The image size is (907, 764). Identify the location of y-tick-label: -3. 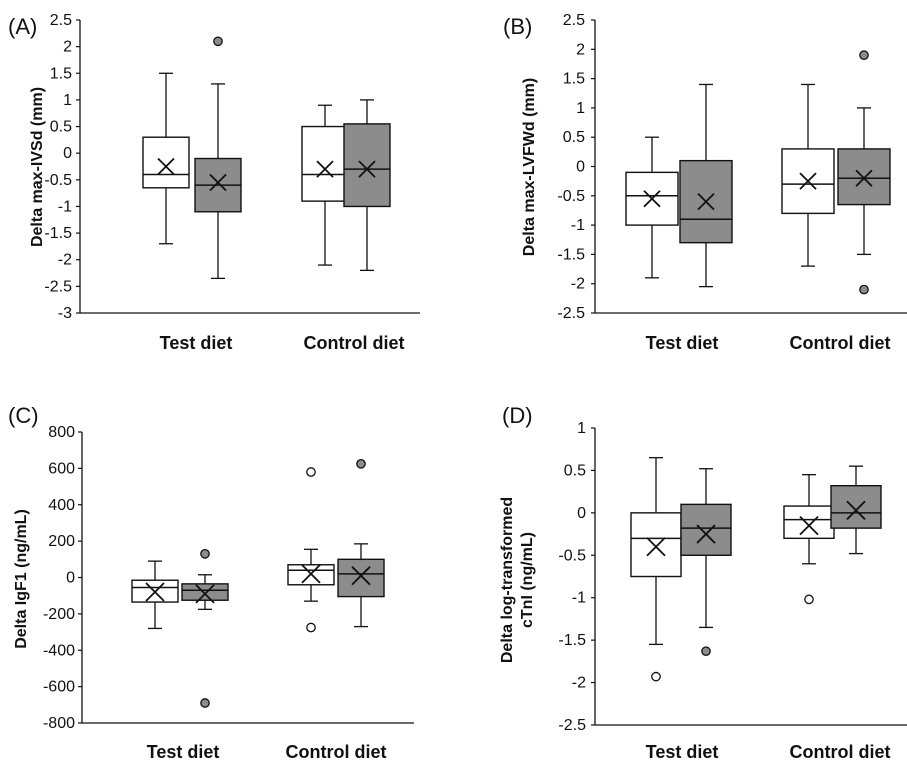
(65, 313).